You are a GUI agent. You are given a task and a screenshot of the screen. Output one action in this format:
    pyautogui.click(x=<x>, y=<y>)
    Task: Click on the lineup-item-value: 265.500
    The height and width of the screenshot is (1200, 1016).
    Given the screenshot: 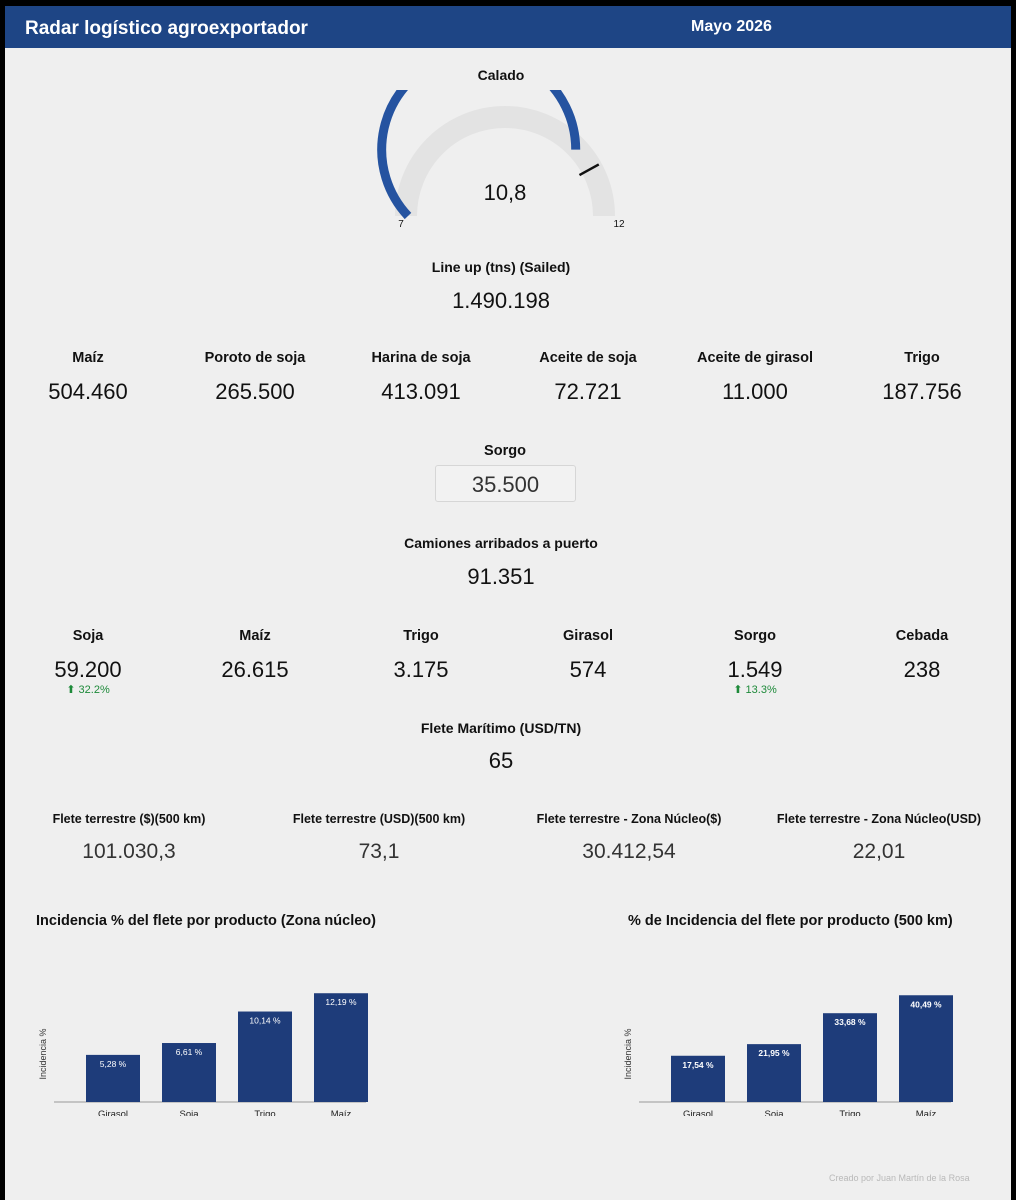 What is the action you would take?
    pyautogui.click(x=255, y=391)
    